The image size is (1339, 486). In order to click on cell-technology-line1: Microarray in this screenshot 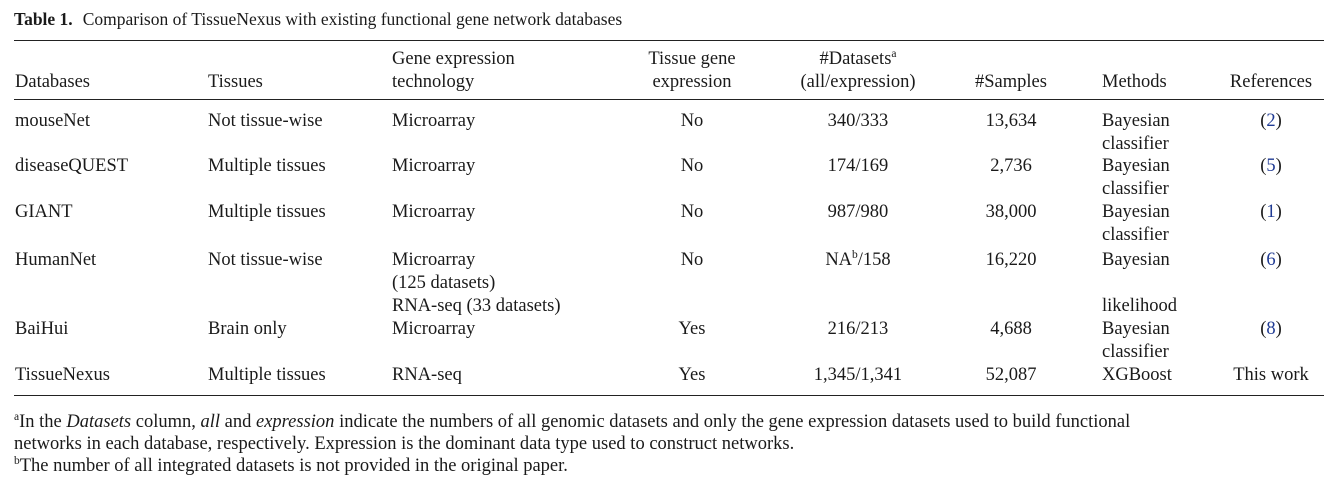, I will do `click(434, 260)`.